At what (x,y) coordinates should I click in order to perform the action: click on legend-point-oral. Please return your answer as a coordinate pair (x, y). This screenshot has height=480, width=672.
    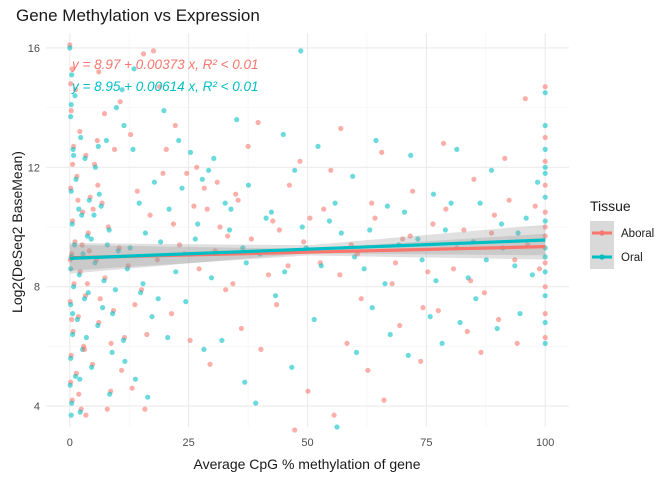
    Looking at the image, I should click on (602, 257).